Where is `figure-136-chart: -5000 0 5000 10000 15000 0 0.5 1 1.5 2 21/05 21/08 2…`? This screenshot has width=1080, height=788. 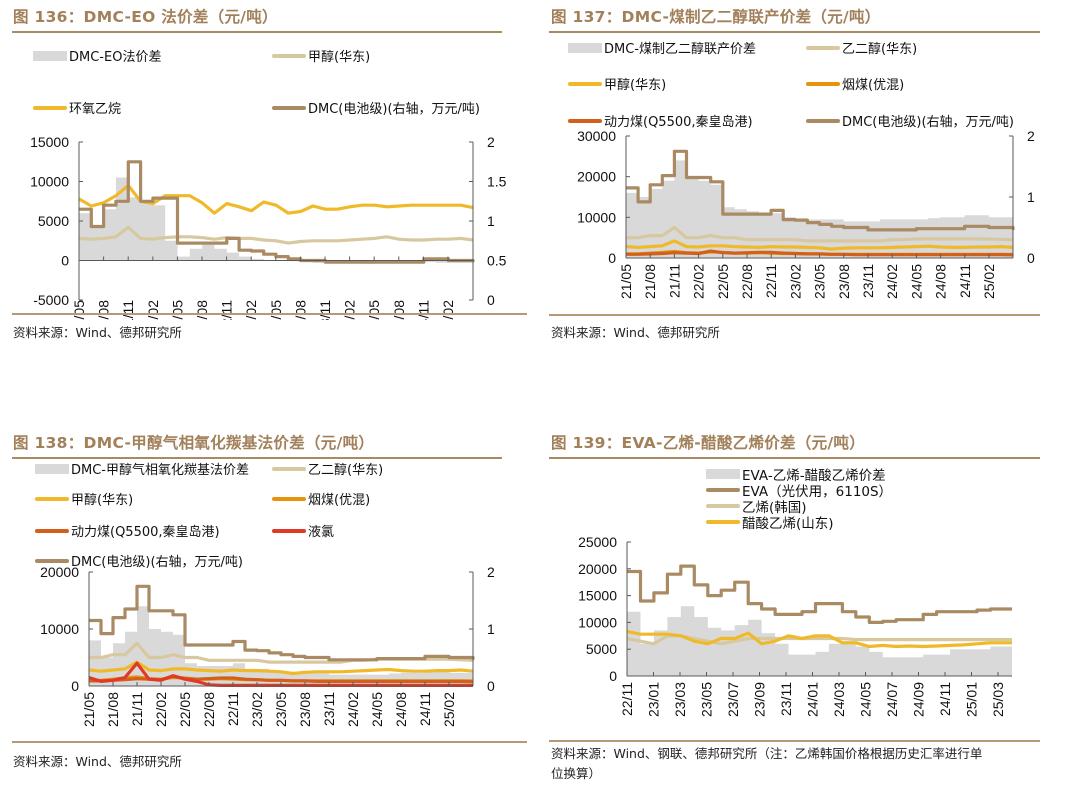 figure-136-chart: -5000 0 5000 10000 15000 0 0.5 1 1.5 2 21/05 21/08 2… is located at coordinates (268, 227).